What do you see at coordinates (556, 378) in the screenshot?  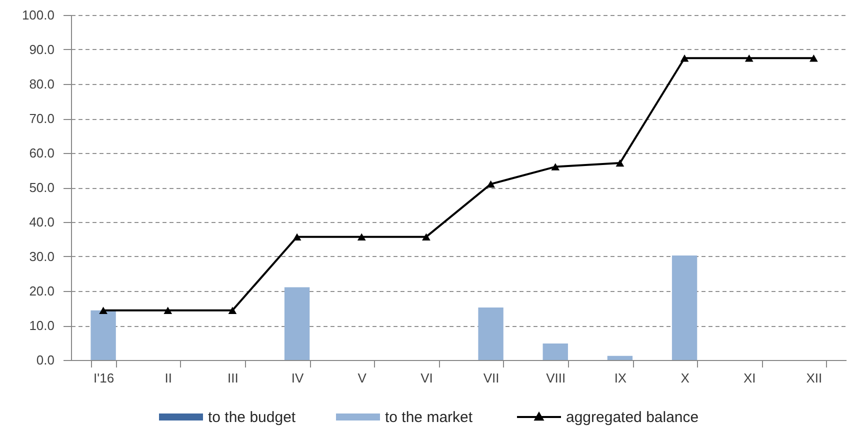 I see `x-tick-label: VIII` at bounding box center [556, 378].